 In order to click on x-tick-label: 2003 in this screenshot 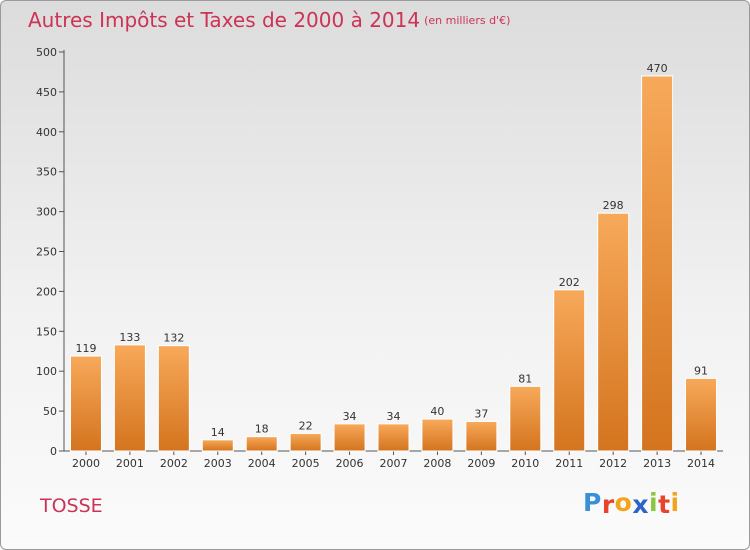, I will do `click(218, 463)`.